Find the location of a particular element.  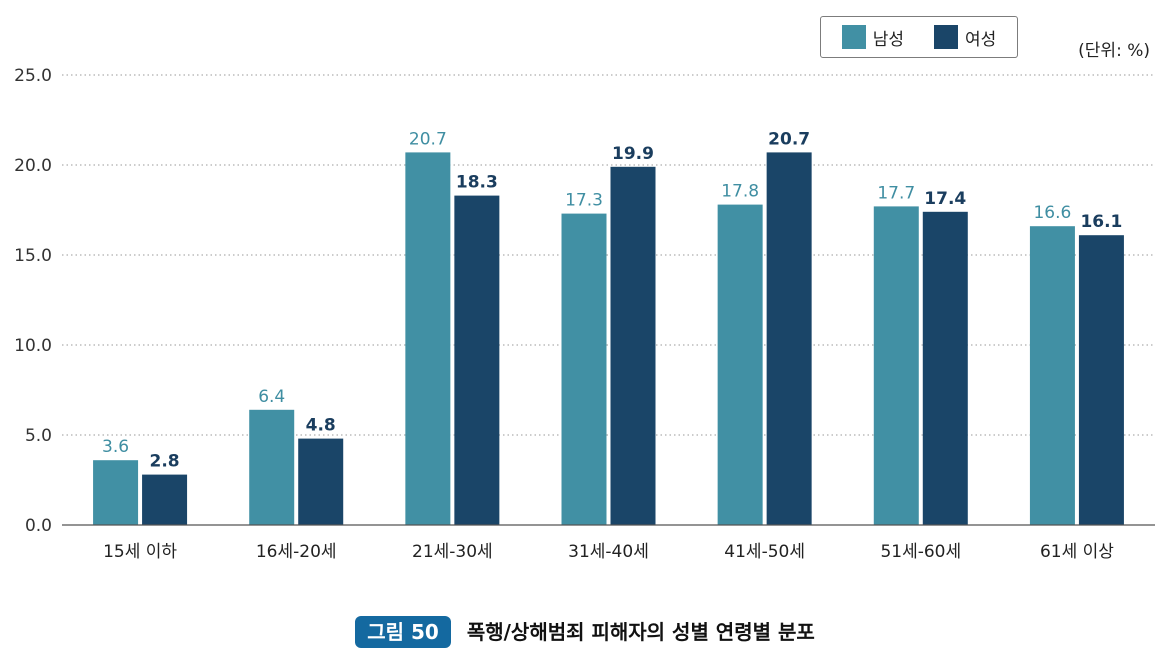

legend-item-female: 여성 is located at coordinates (965, 37).